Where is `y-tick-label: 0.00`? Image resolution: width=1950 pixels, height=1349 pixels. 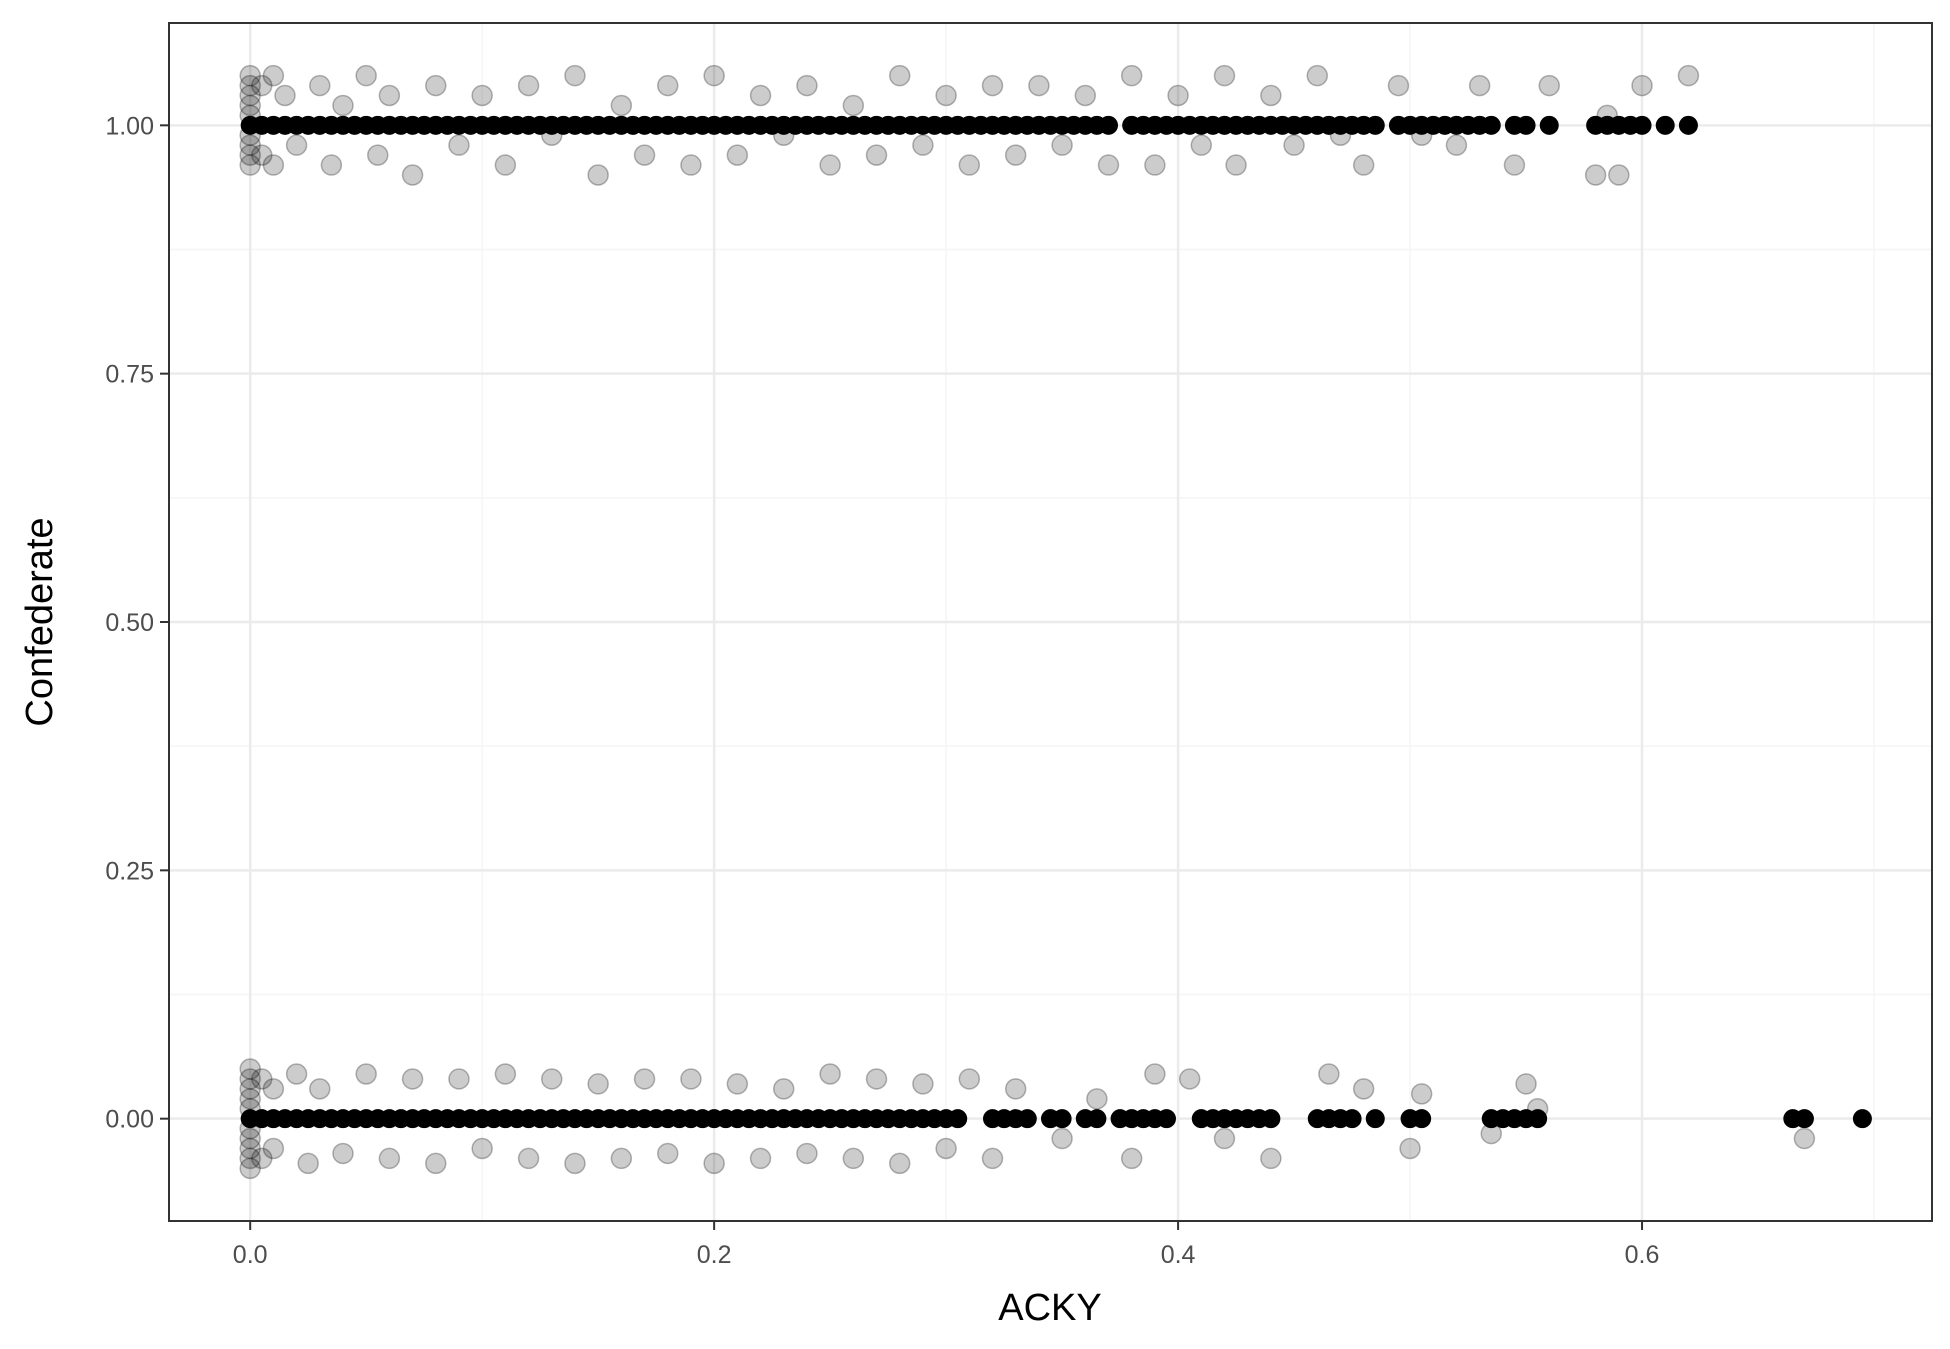 y-tick-label: 0.00 is located at coordinates (129, 1120).